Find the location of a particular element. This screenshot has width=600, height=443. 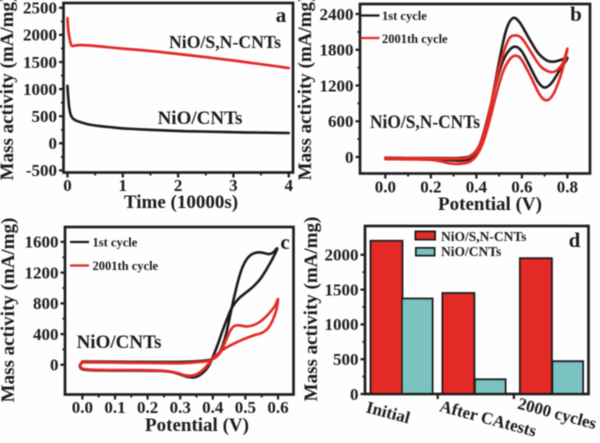

svg-text: 400 is located at coordinates (46, 334).